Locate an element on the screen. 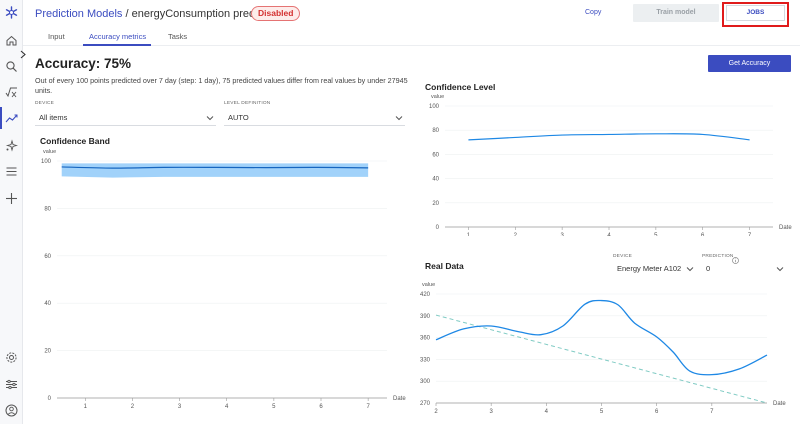 The height and width of the screenshot is (424, 800). search-icon is located at coordinates (11, 66).